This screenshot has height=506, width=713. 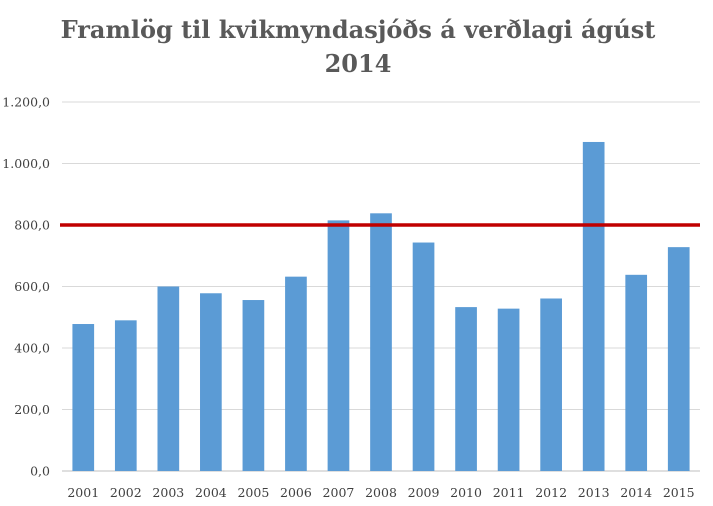 I want to click on bar-2002, so click(x=125, y=395).